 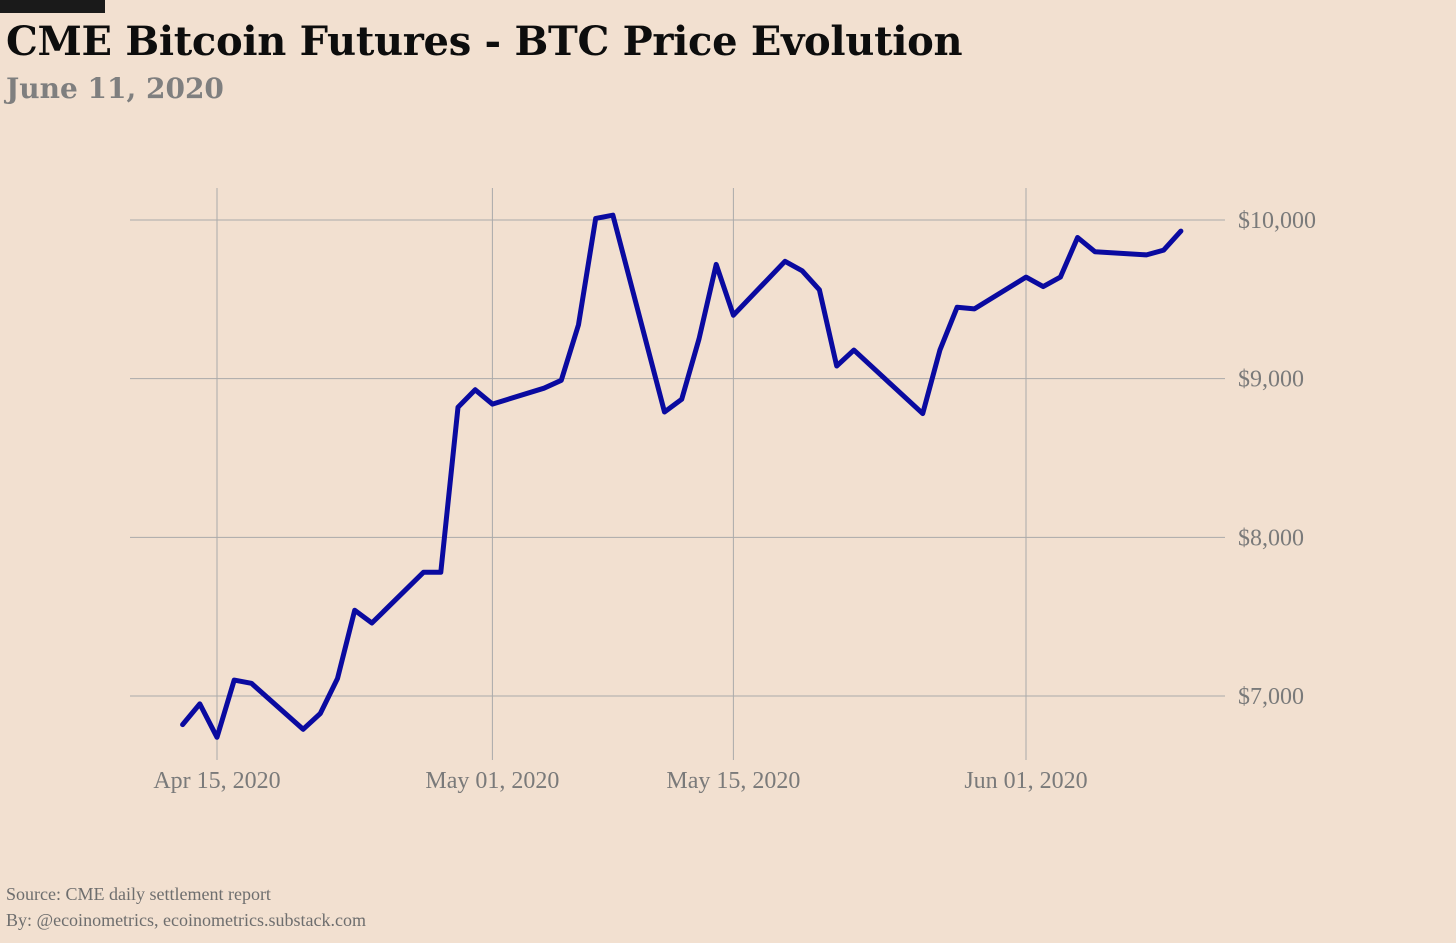 I want to click on y-tick-label: $7,000, so click(x=1271, y=697).